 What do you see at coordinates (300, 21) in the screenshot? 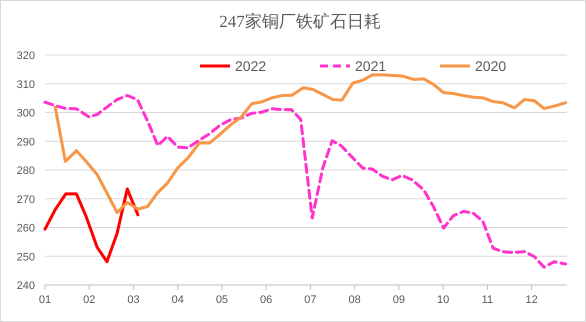
I see `chart-title: 247家铜厂铁矿石日耗` at bounding box center [300, 21].